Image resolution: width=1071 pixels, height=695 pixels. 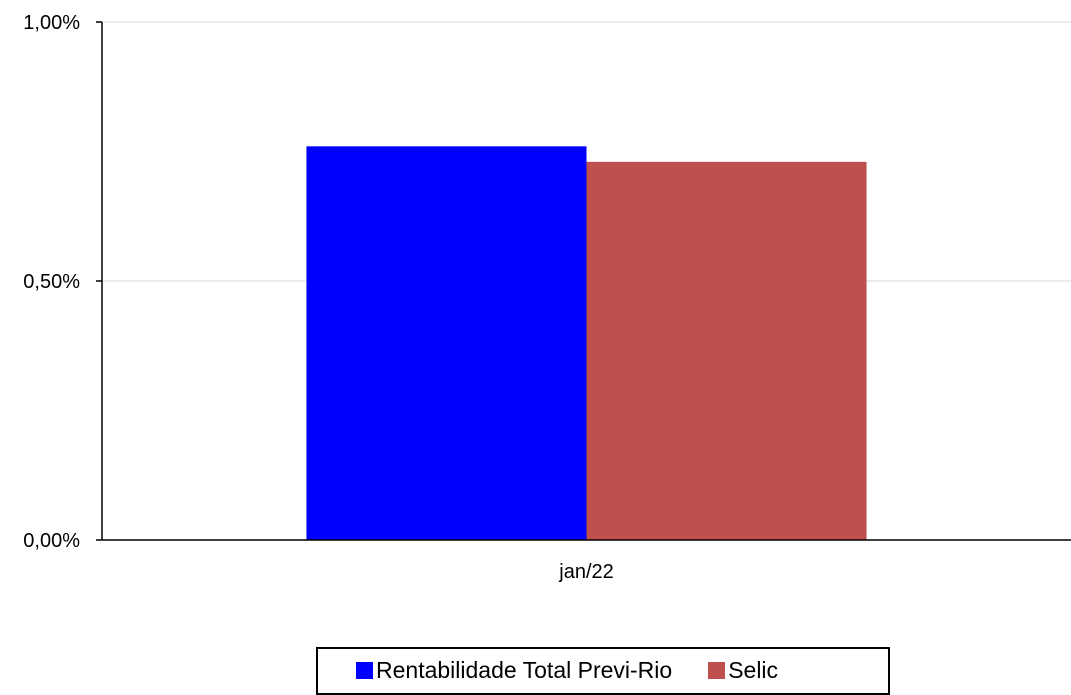 What do you see at coordinates (51, 23) in the screenshot?
I see `y-tick-label: 1,00%` at bounding box center [51, 23].